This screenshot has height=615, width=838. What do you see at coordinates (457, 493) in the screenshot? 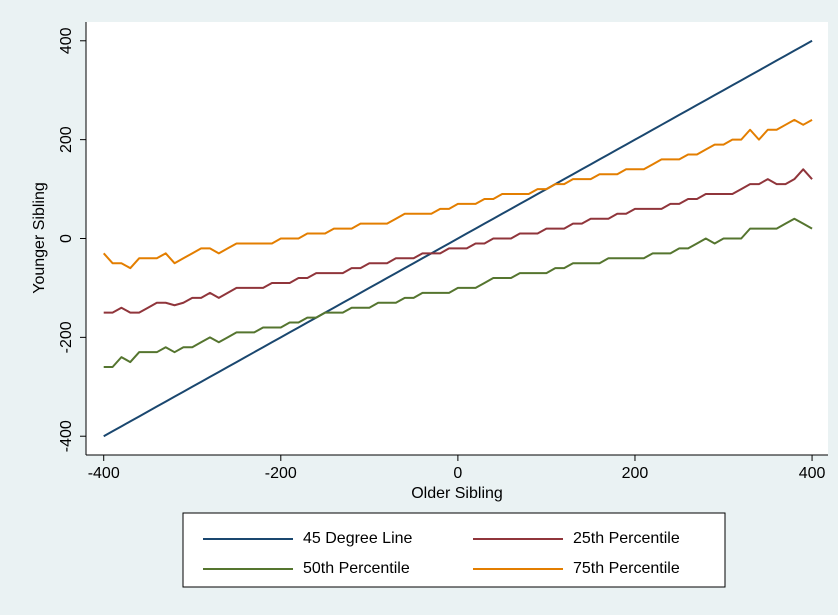
I see `x-axis-title: Older Sibling` at bounding box center [457, 493].